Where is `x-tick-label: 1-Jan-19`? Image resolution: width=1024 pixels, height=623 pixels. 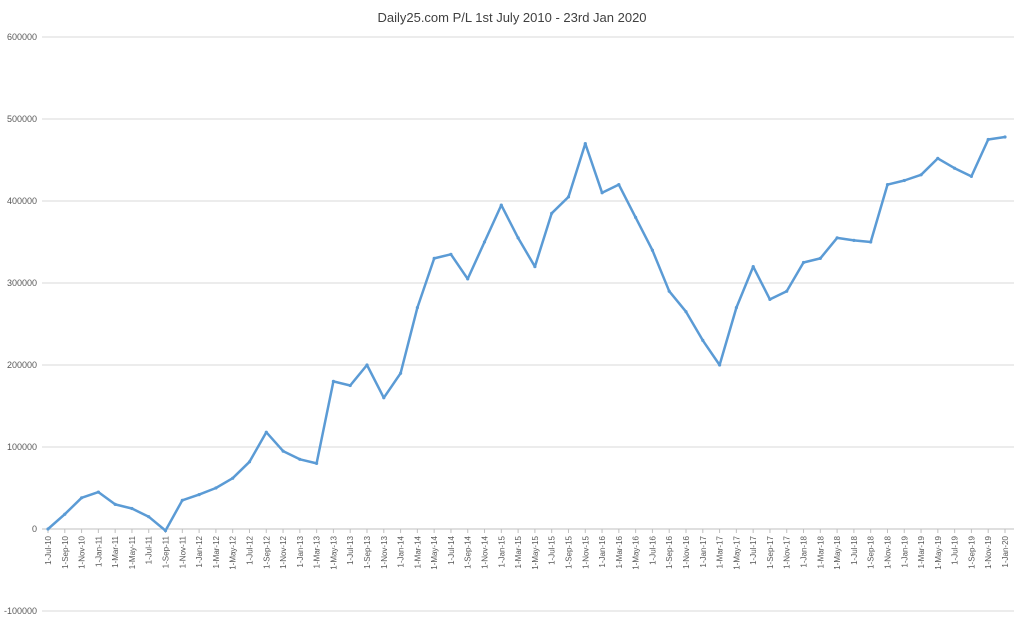 x-tick-label: 1-Jan-19 is located at coordinates (904, 551).